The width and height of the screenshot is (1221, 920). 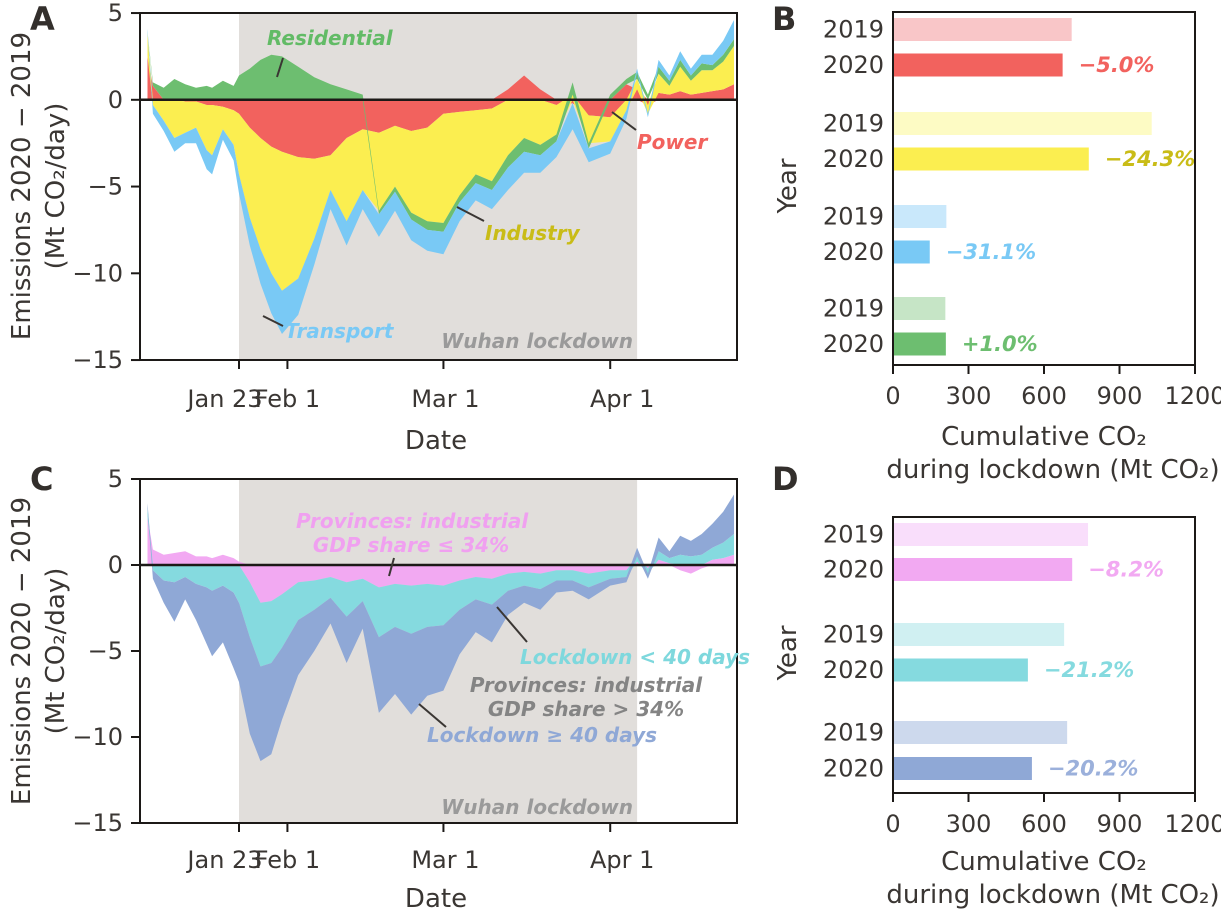 I want to click on panel-c-xlabel: Date, so click(x=436, y=899).